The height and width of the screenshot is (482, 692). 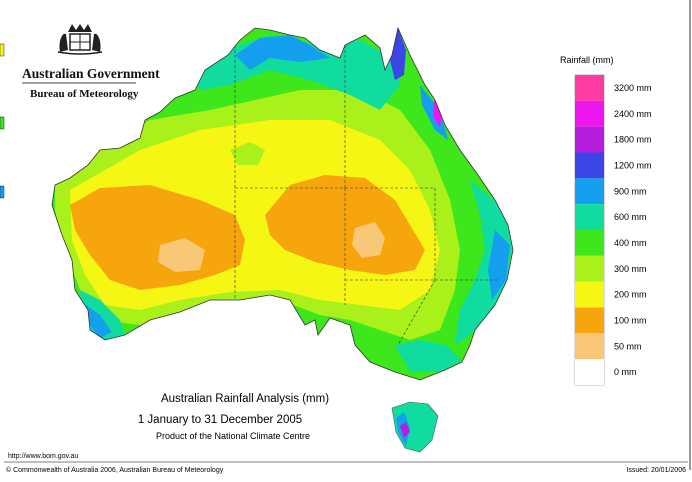 What do you see at coordinates (587, 60) in the screenshot?
I see `legend-title: Rainfall (mm)` at bounding box center [587, 60].